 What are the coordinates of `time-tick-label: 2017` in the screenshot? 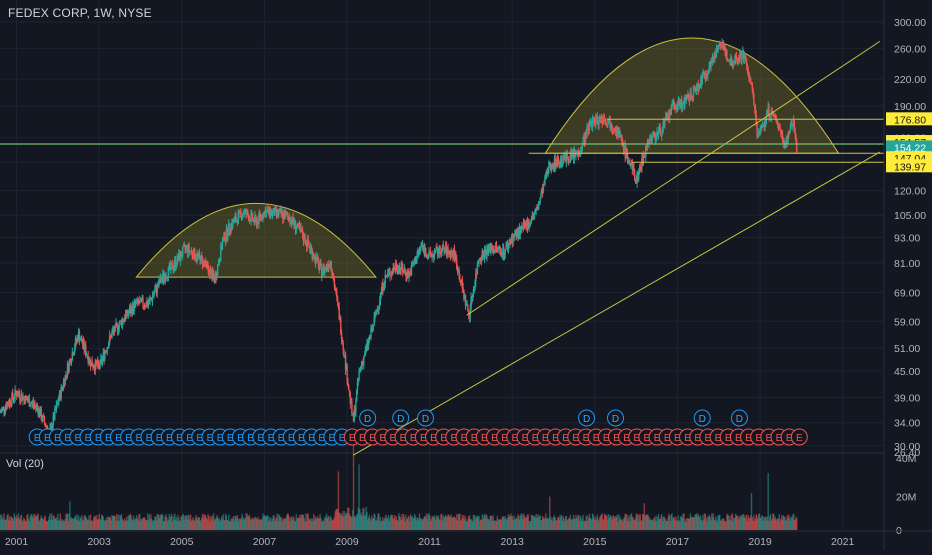 It's located at (678, 542).